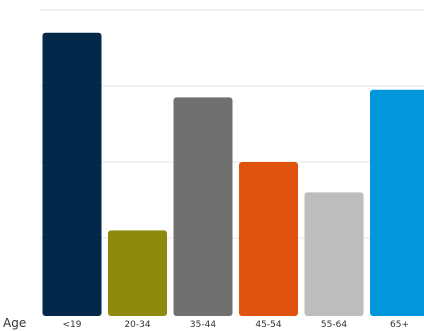 This screenshot has height=331, width=424. What do you see at coordinates (399, 325) in the screenshot?
I see `x-tick-label: 65+` at bounding box center [399, 325].